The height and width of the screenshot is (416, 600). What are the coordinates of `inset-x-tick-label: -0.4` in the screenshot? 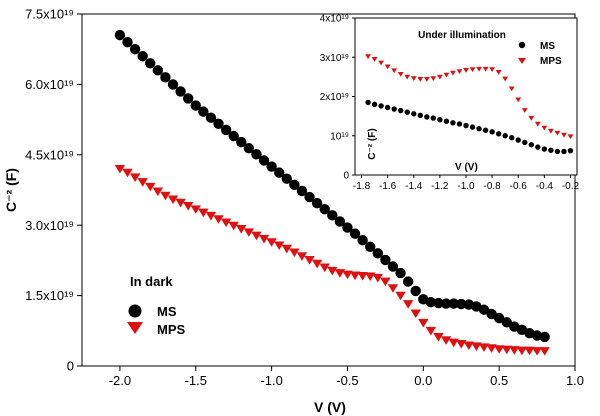 It's located at (545, 186).